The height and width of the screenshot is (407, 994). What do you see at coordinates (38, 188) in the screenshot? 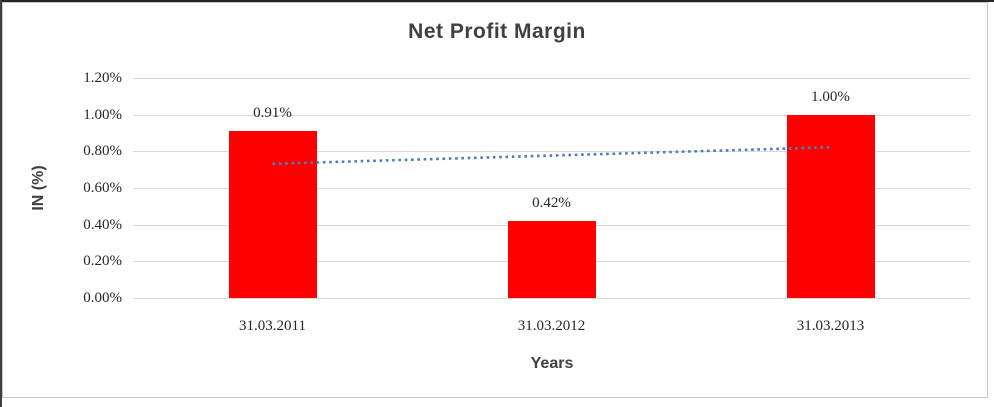
I see `y-axis-title: IN (%)` at bounding box center [38, 188].